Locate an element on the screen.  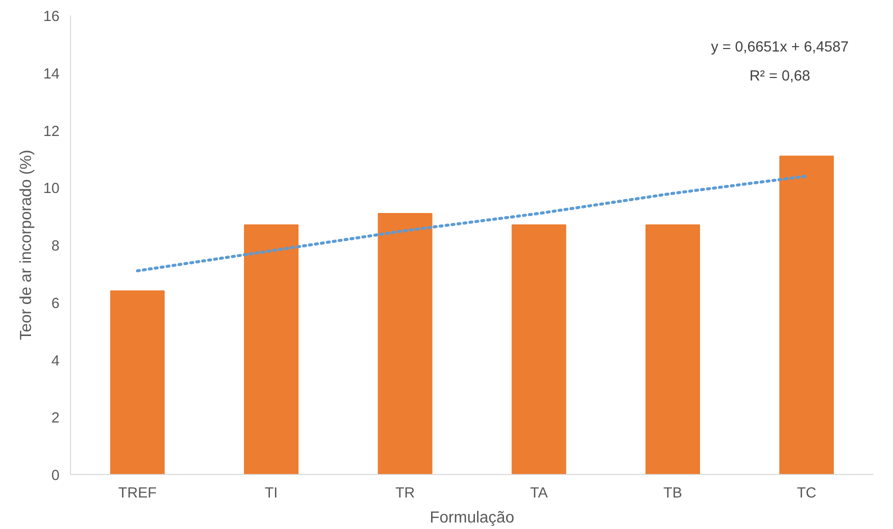
y-tick-label: 16 is located at coordinates (51, 17).